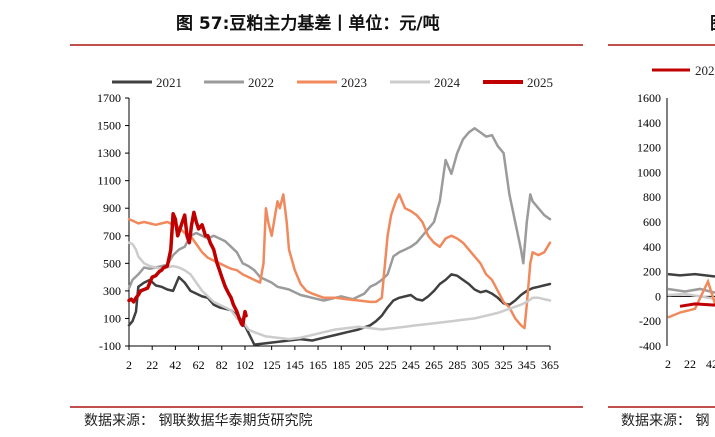 Image resolution: width=715 pixels, height=437 pixels. Describe the element at coordinates (199, 365) in the screenshot. I see `x-tick-label: 62` at that location.